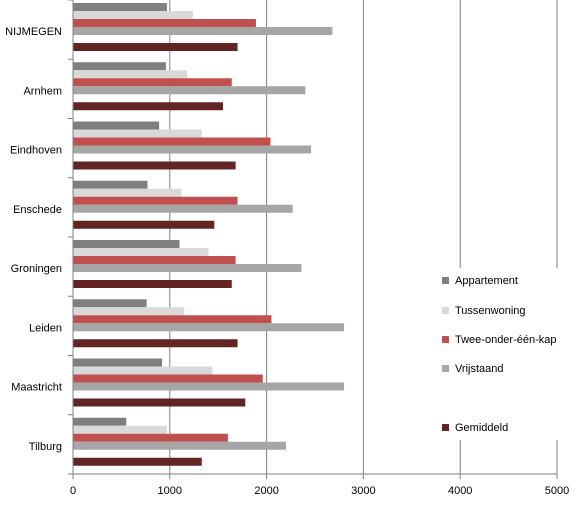  I want to click on bar-tussenwoning-groningen, so click(141, 252).